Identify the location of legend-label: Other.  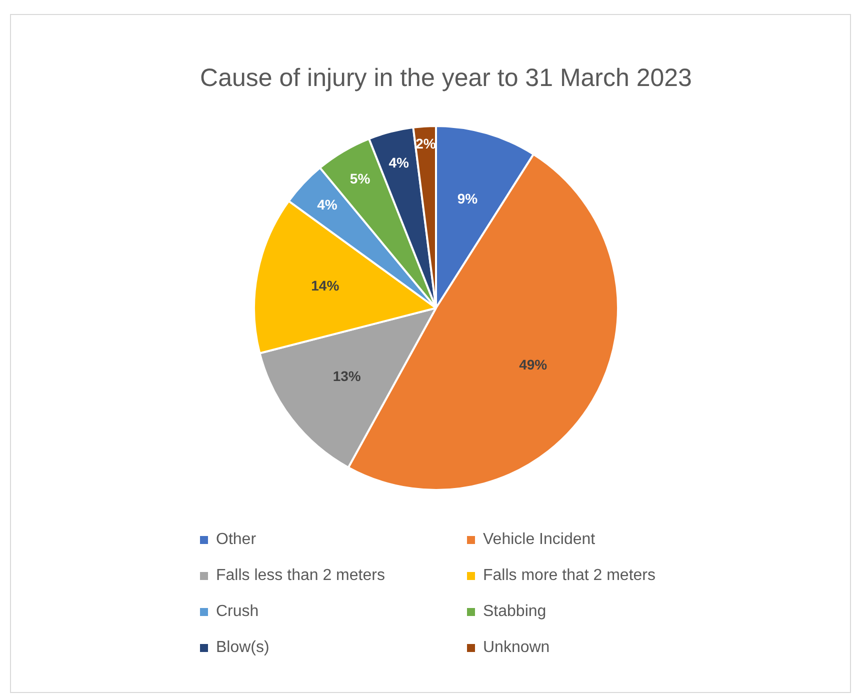
(236, 540).